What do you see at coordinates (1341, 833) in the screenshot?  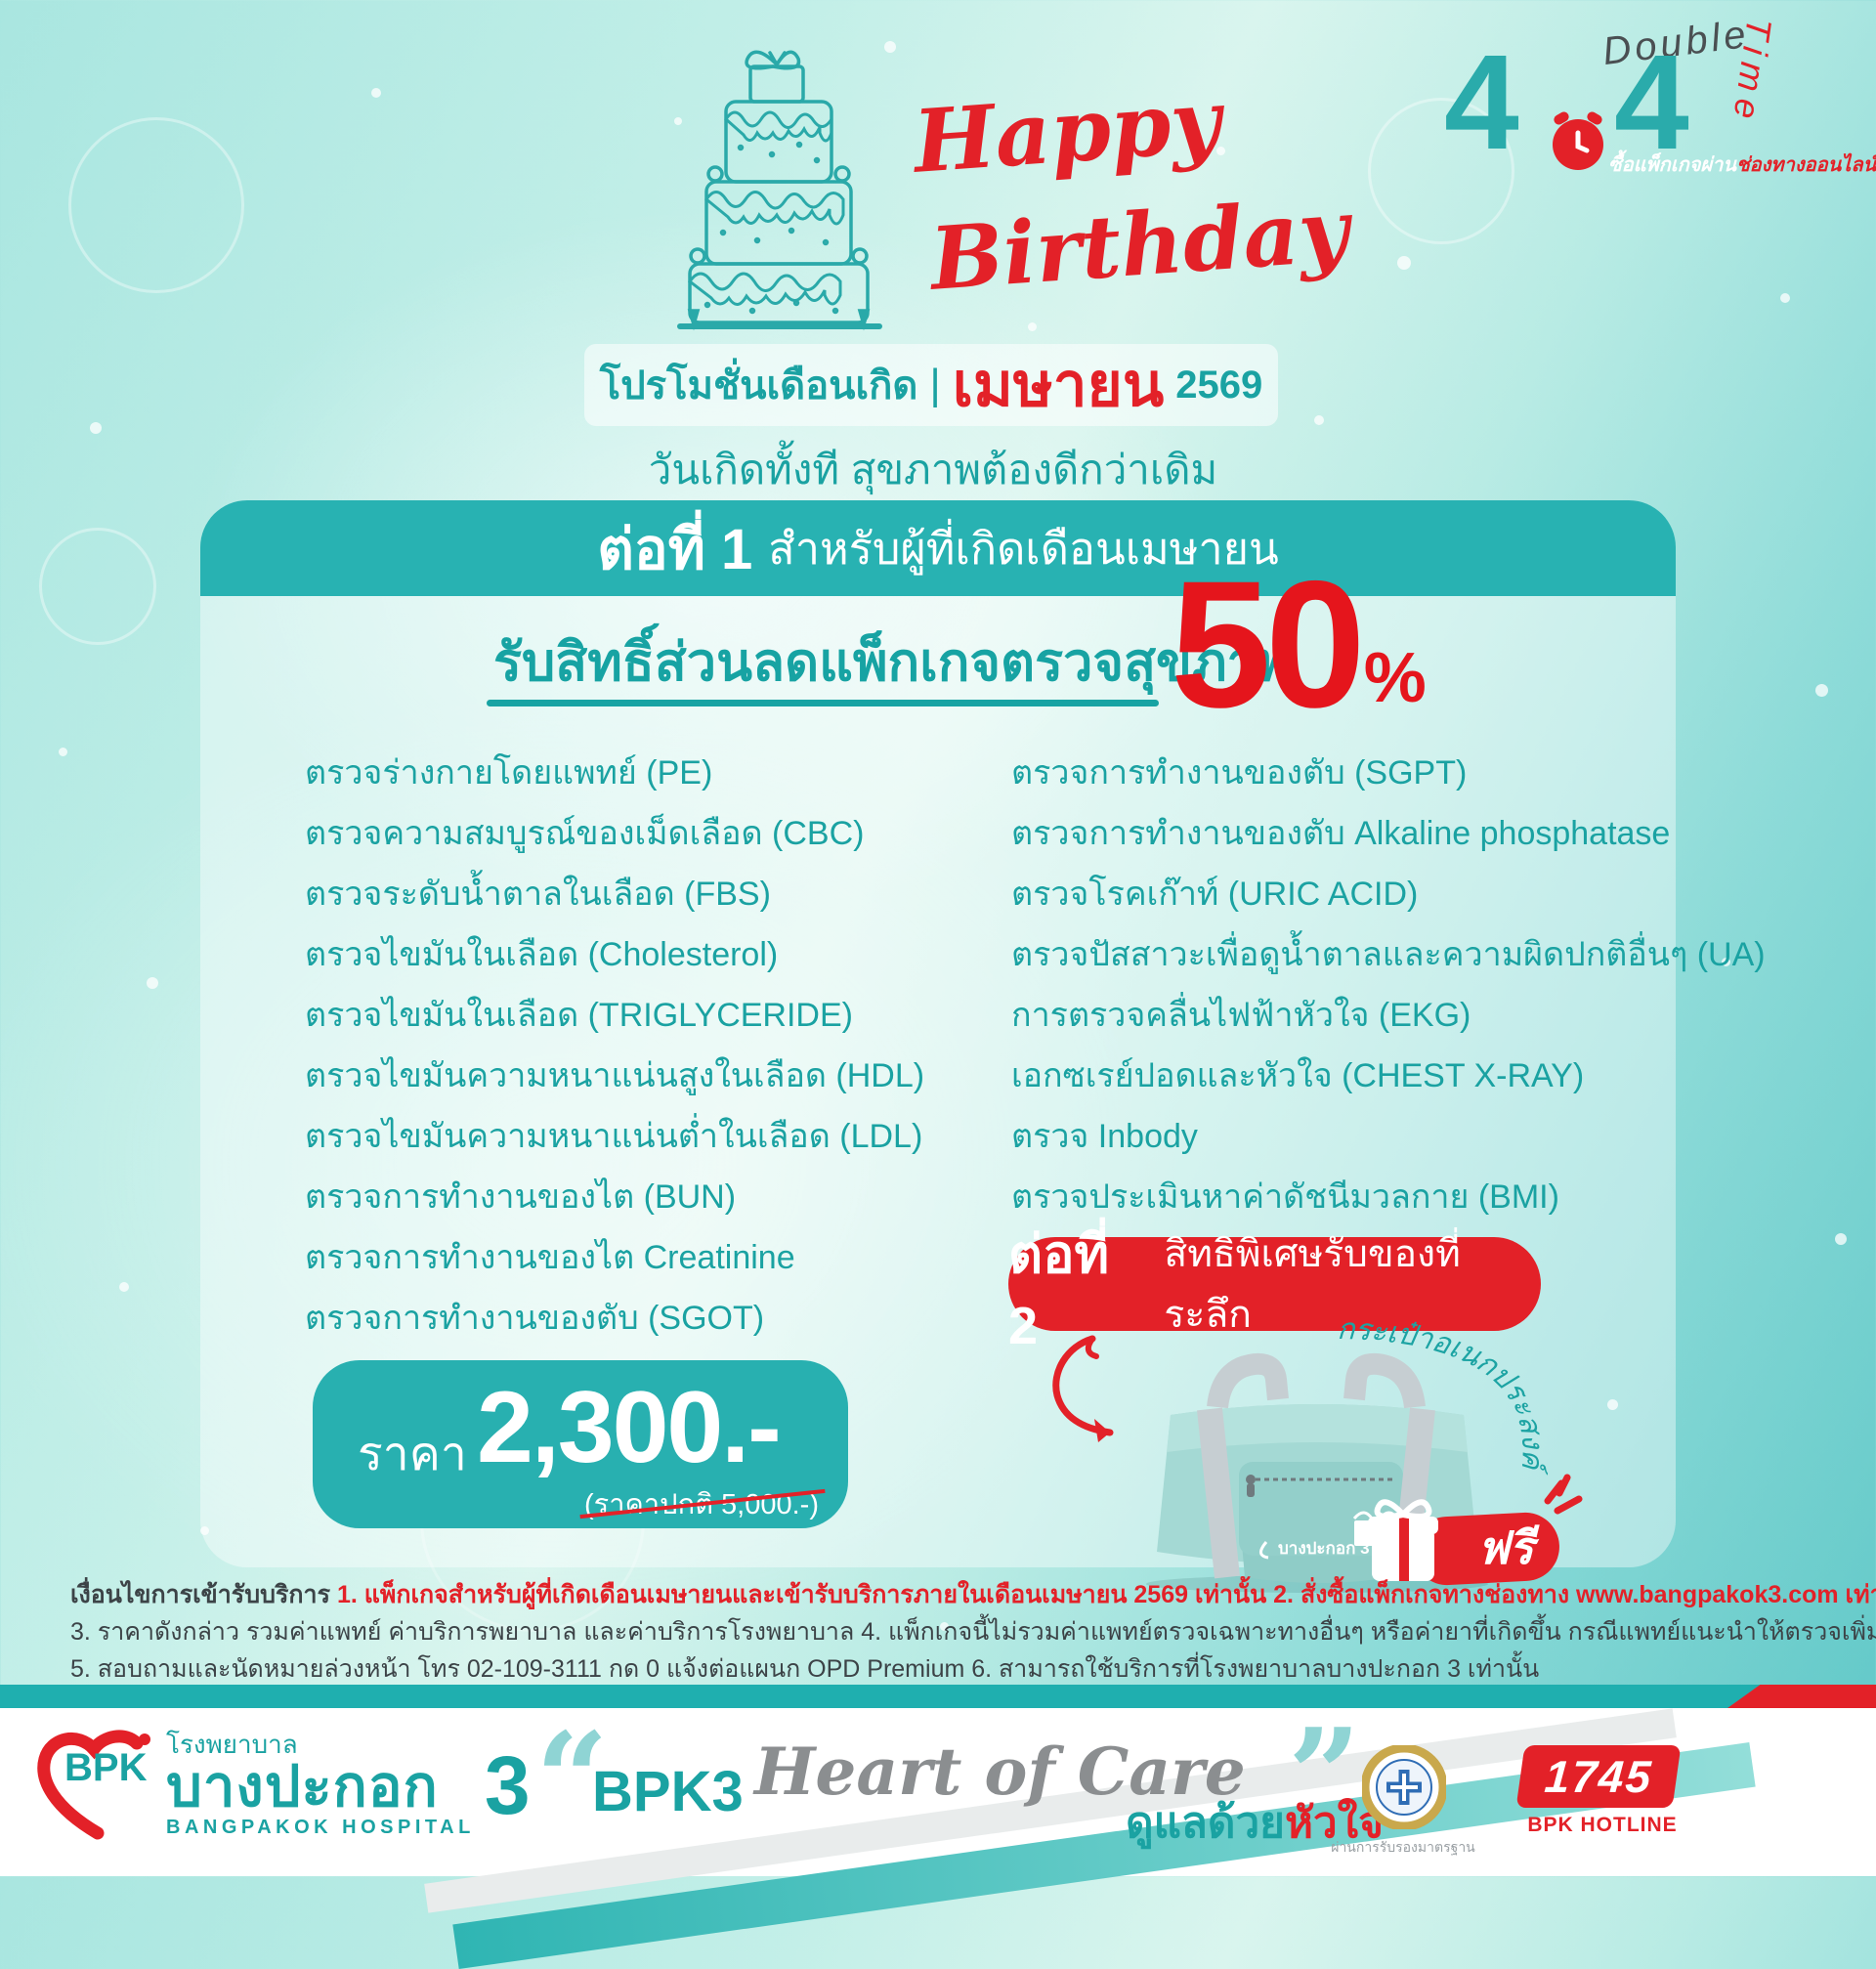 I see `list-item: ตรวจการทำงานของตับ Alkaline phosphatase` at bounding box center [1341, 833].